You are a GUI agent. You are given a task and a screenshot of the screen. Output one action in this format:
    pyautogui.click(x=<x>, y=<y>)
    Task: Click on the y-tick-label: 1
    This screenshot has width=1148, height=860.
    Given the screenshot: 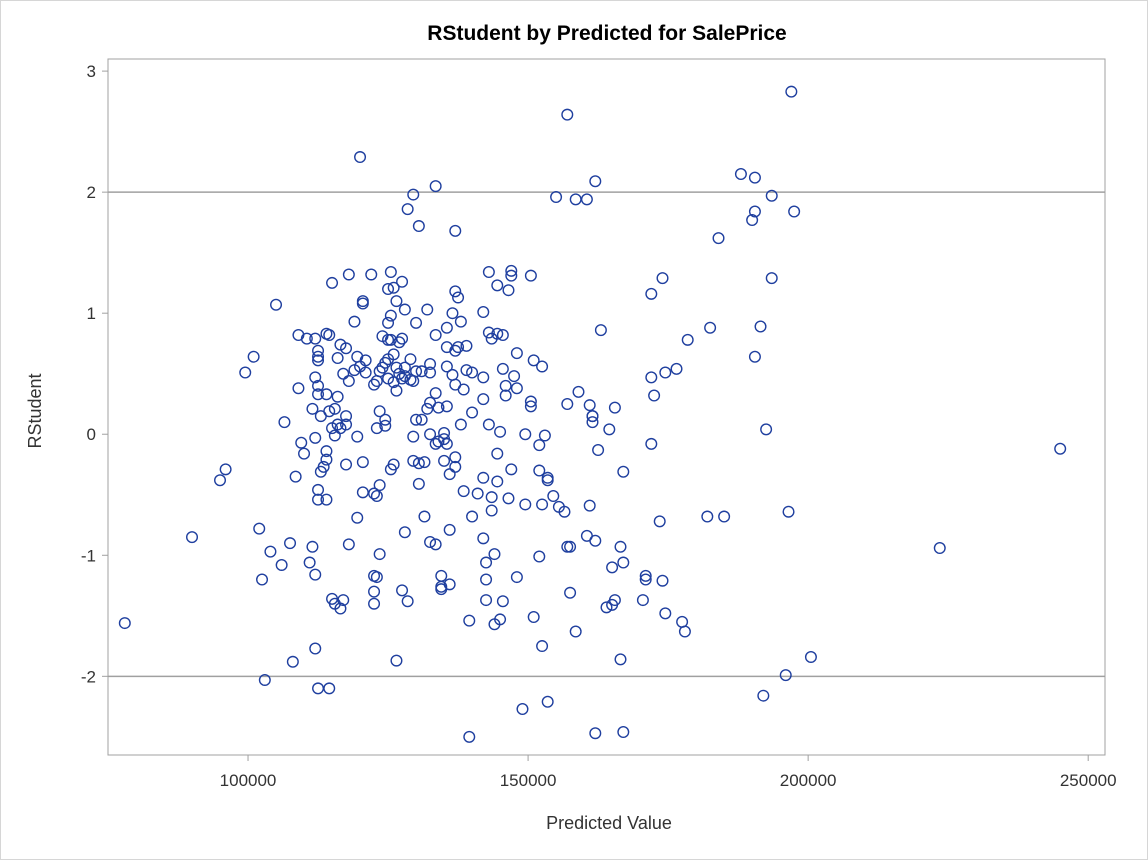 What is the action you would take?
    pyautogui.click(x=91, y=313)
    